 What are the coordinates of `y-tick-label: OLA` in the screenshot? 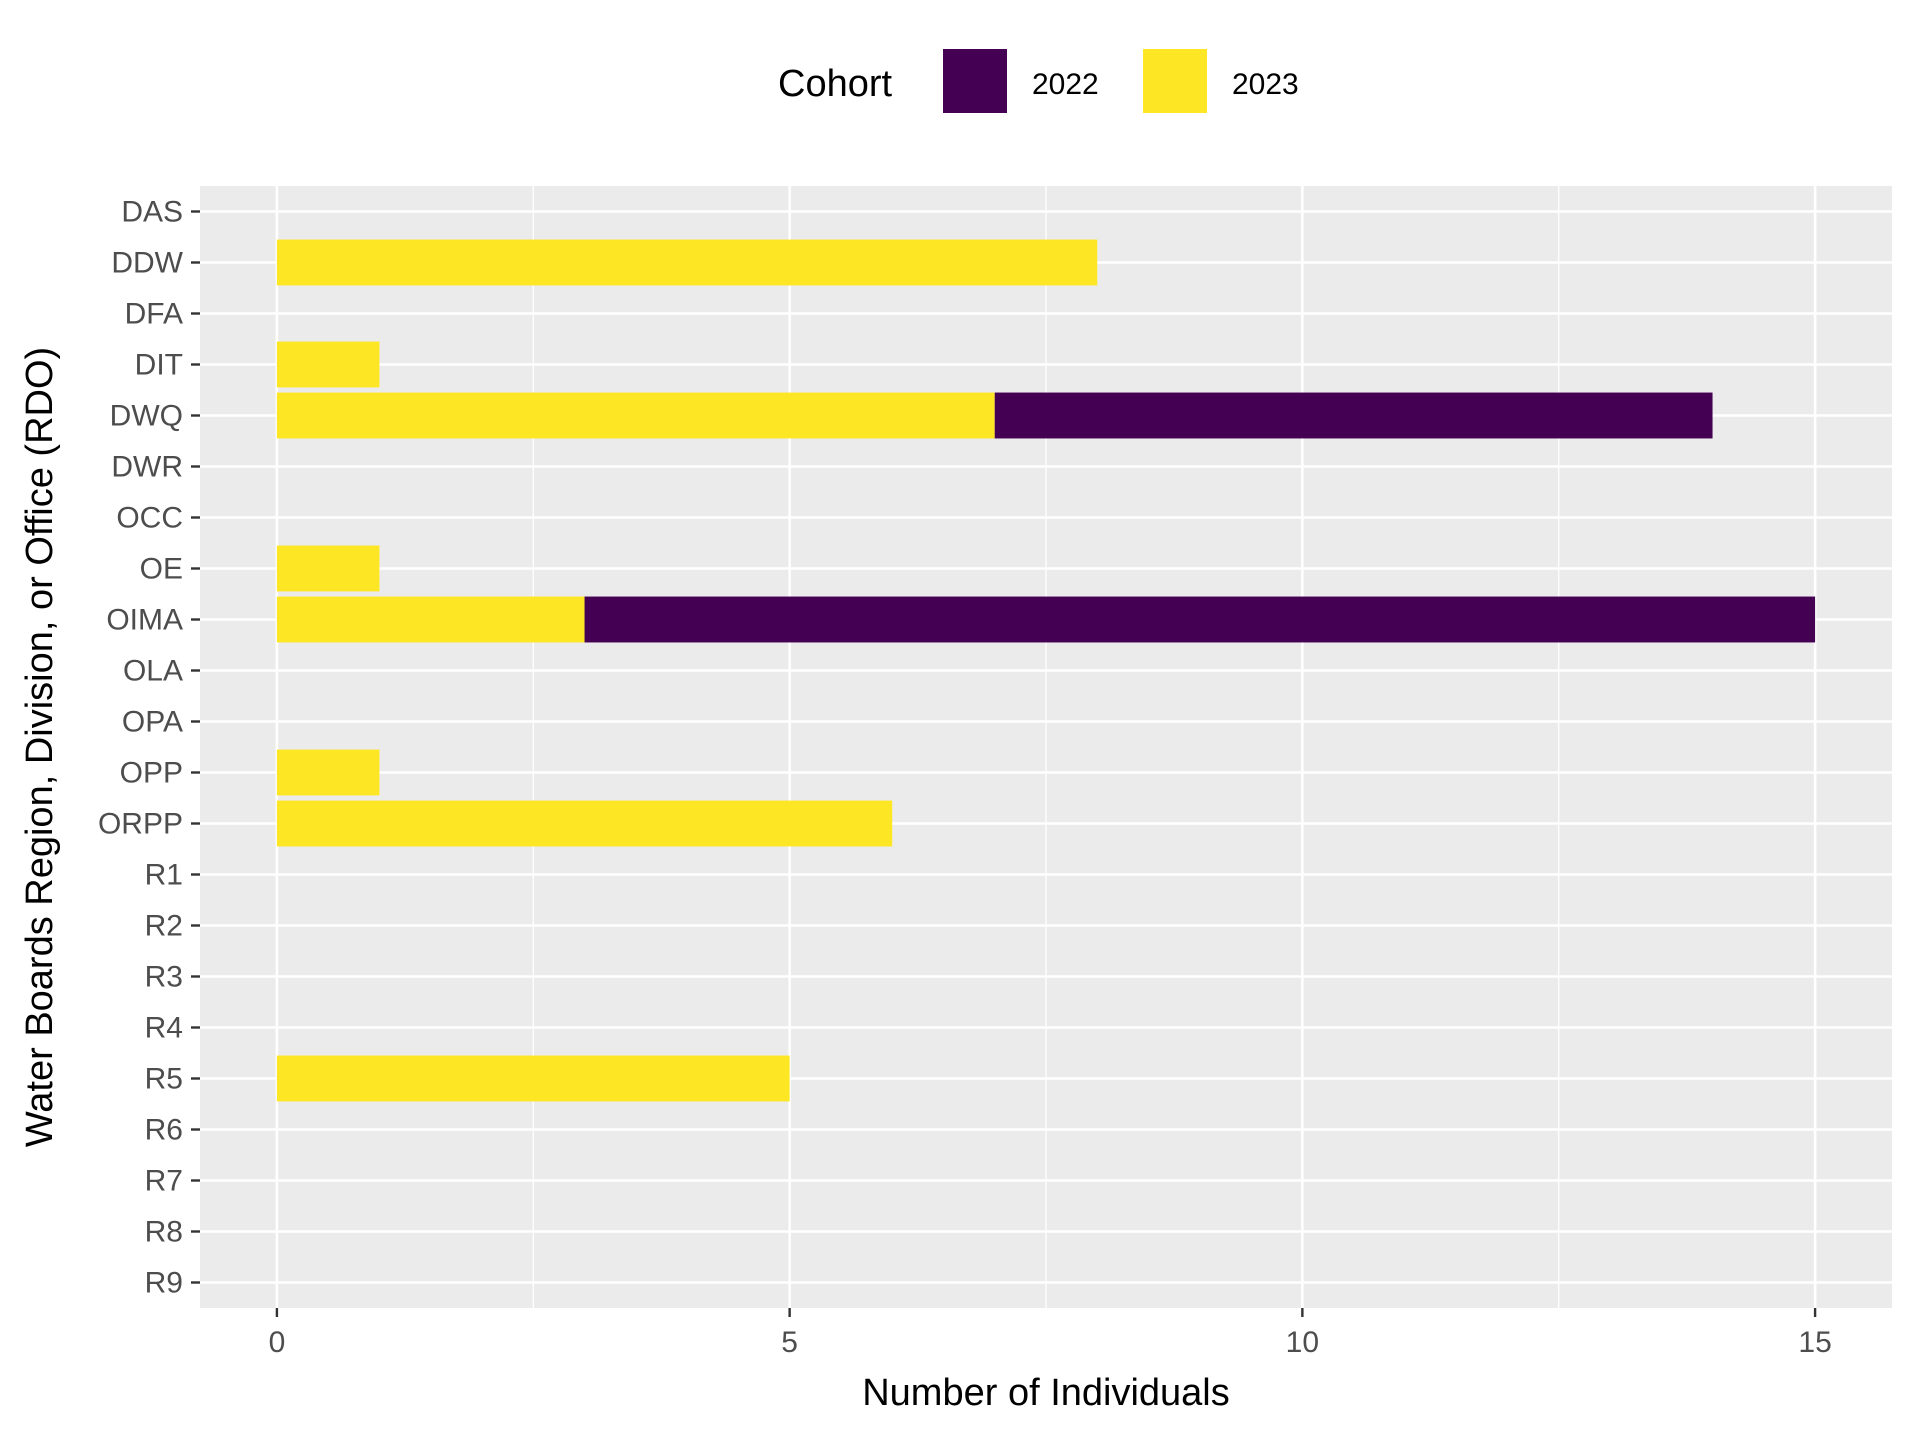 It's located at (153, 671).